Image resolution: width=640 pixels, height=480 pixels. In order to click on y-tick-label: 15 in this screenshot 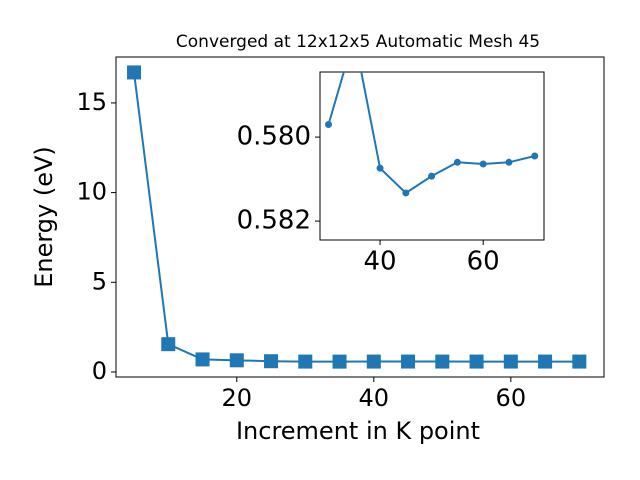, I will do `click(91, 102)`.